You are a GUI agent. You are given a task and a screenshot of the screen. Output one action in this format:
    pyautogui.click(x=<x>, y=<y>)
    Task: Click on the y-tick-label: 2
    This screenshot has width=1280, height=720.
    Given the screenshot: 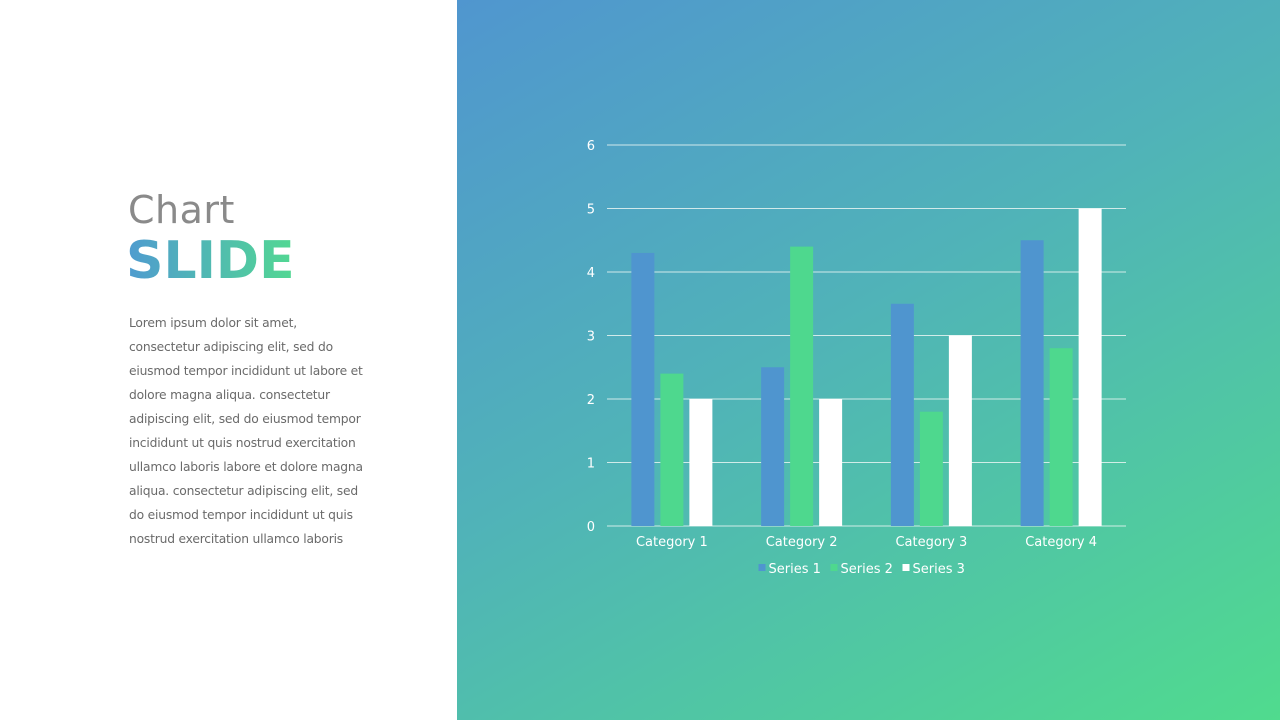 What is the action you would take?
    pyautogui.click(x=591, y=400)
    